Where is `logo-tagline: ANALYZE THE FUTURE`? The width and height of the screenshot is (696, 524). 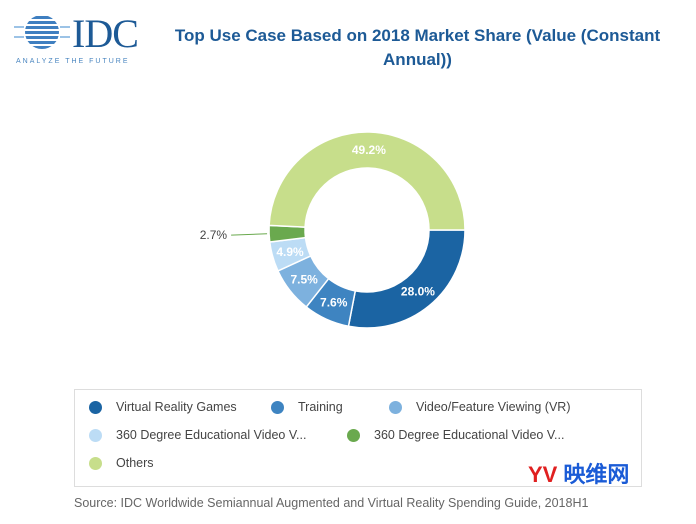 logo-tagline: ANALYZE THE FUTURE is located at coordinates (73, 61).